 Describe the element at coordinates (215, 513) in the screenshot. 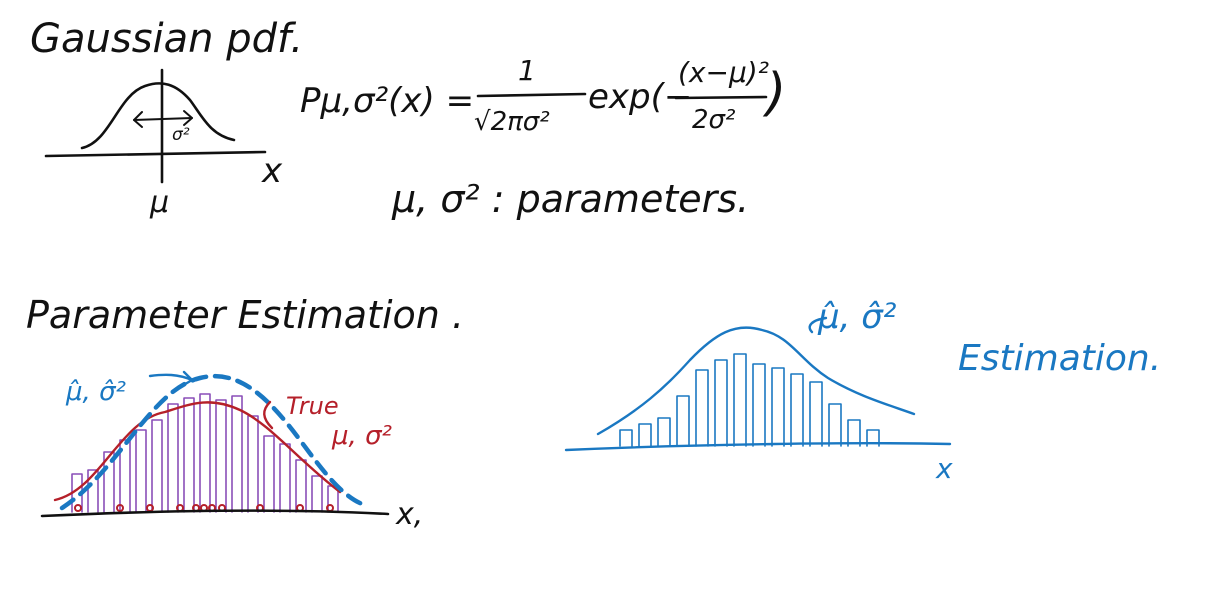

I see `estimation-x-axis` at that location.